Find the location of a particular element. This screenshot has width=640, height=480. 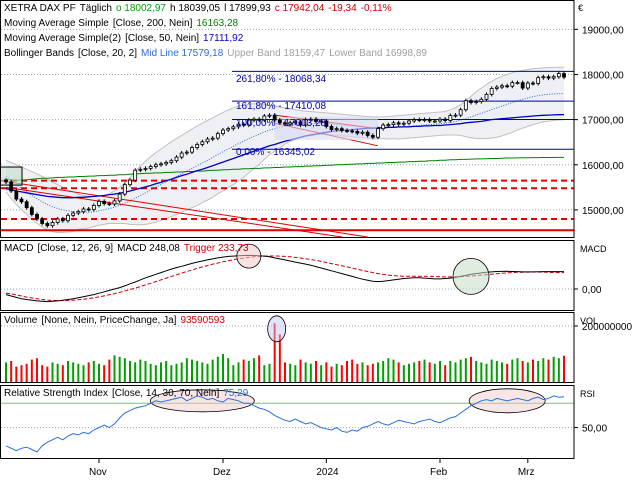

y-tick-label: 15000,00 is located at coordinates (603, 211).